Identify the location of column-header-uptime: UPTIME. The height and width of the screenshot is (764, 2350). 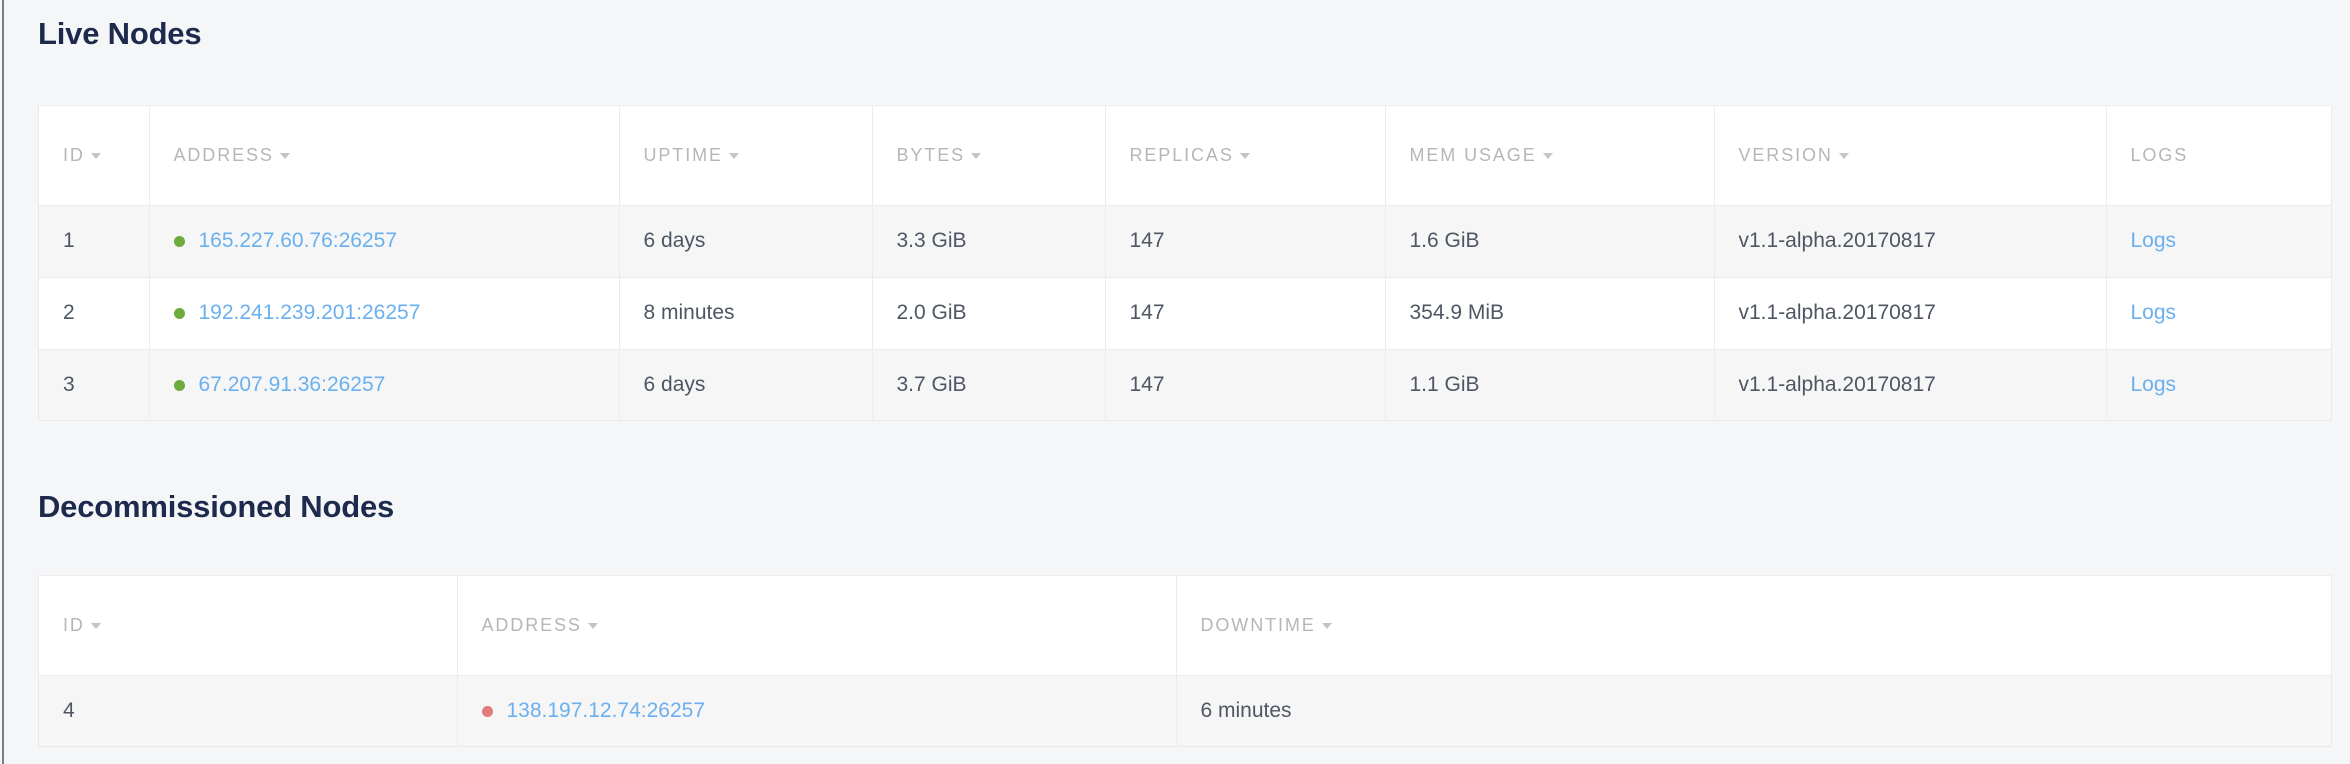
(746, 156).